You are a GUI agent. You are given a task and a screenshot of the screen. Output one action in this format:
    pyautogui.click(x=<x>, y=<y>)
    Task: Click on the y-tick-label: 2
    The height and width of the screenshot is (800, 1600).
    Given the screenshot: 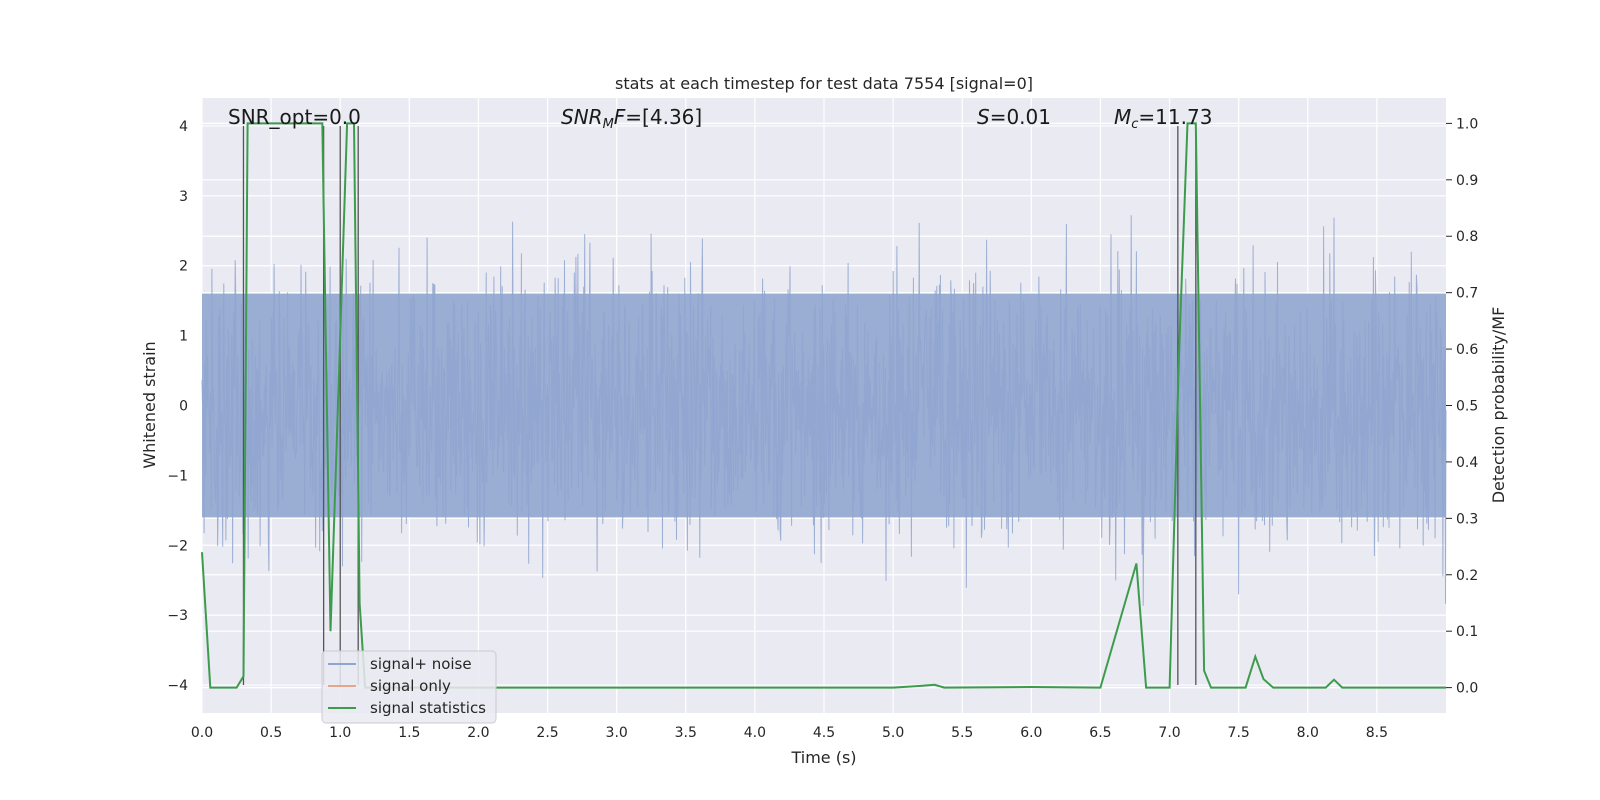 What is the action you would take?
    pyautogui.click(x=183, y=267)
    